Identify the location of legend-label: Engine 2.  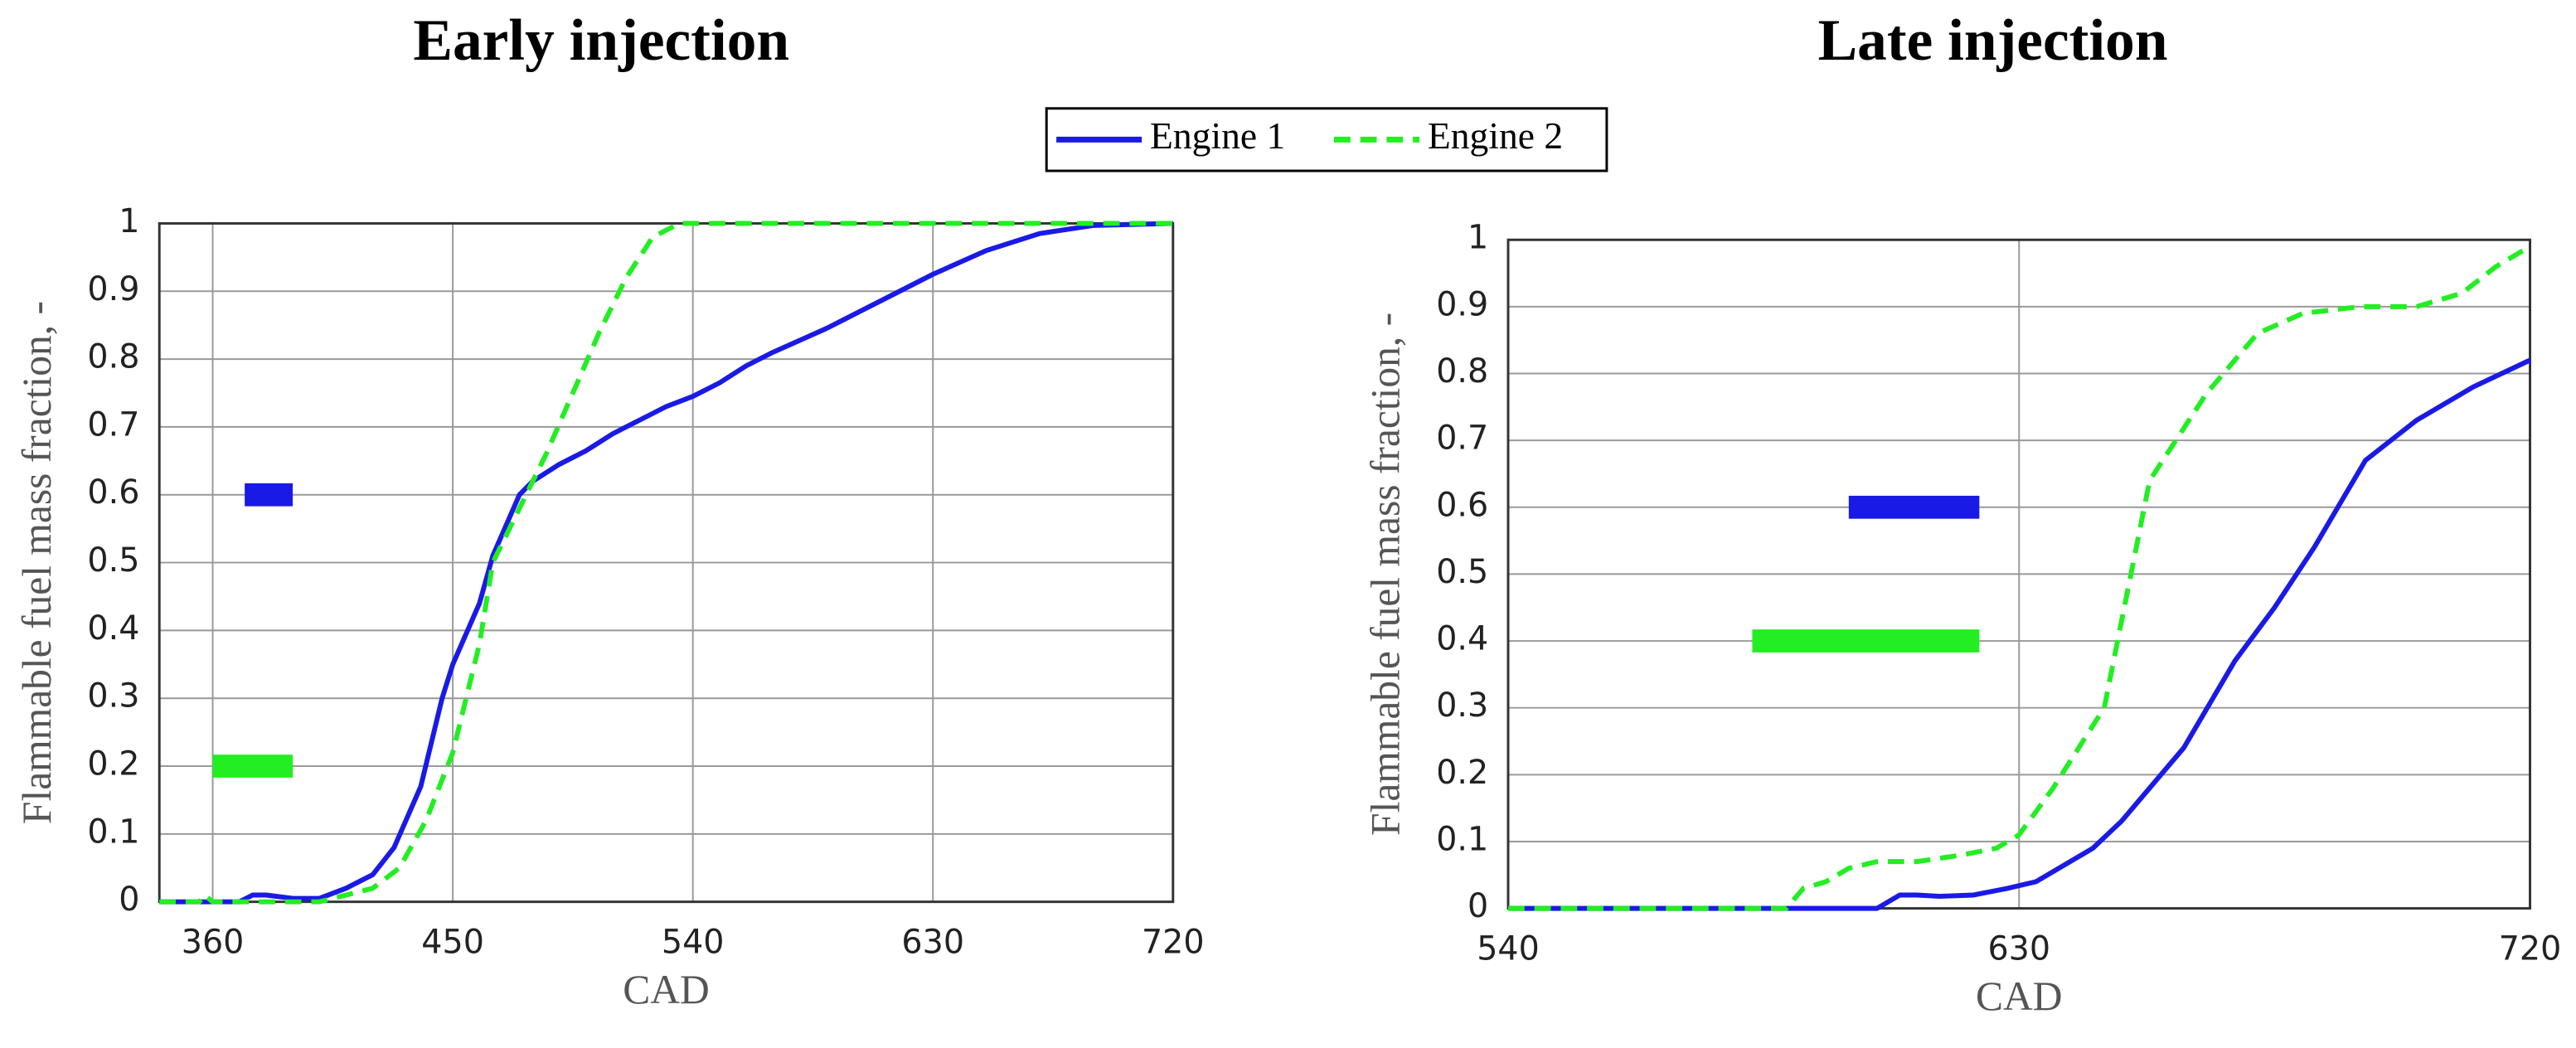
(1495, 135).